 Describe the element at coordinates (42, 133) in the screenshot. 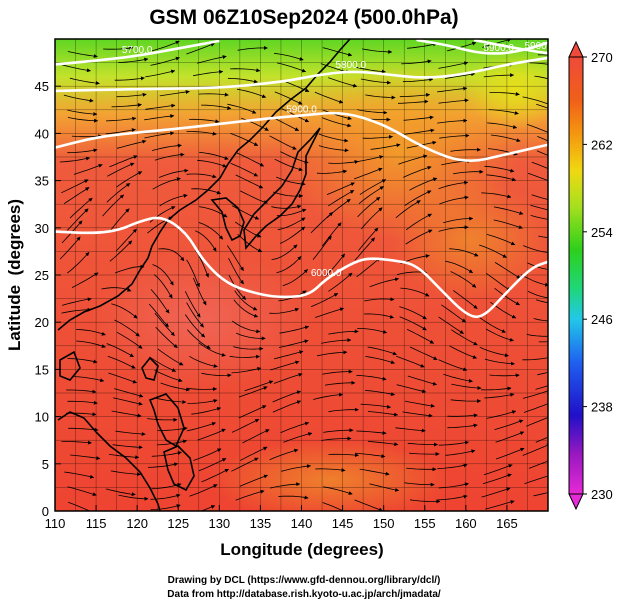

I see `y-tick-label: 40` at that location.